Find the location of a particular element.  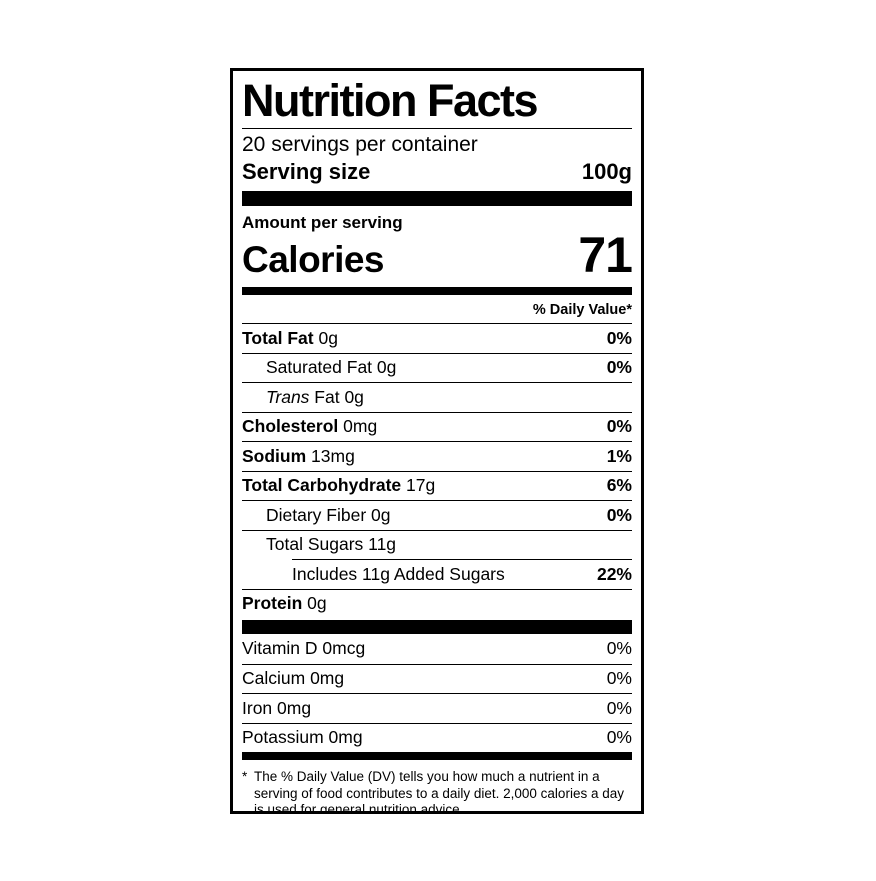

nutrient-row: Total Sugars 11g is located at coordinates (437, 544).